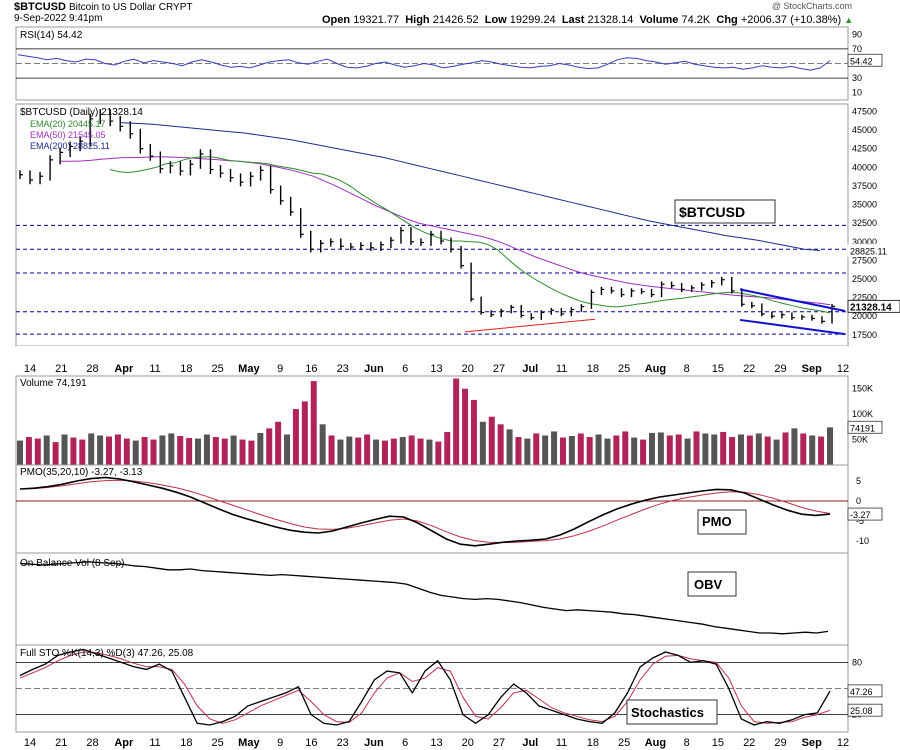 The width and height of the screenshot is (900, 750). I want to click on sto-annotation: Stochastics, so click(667, 712).